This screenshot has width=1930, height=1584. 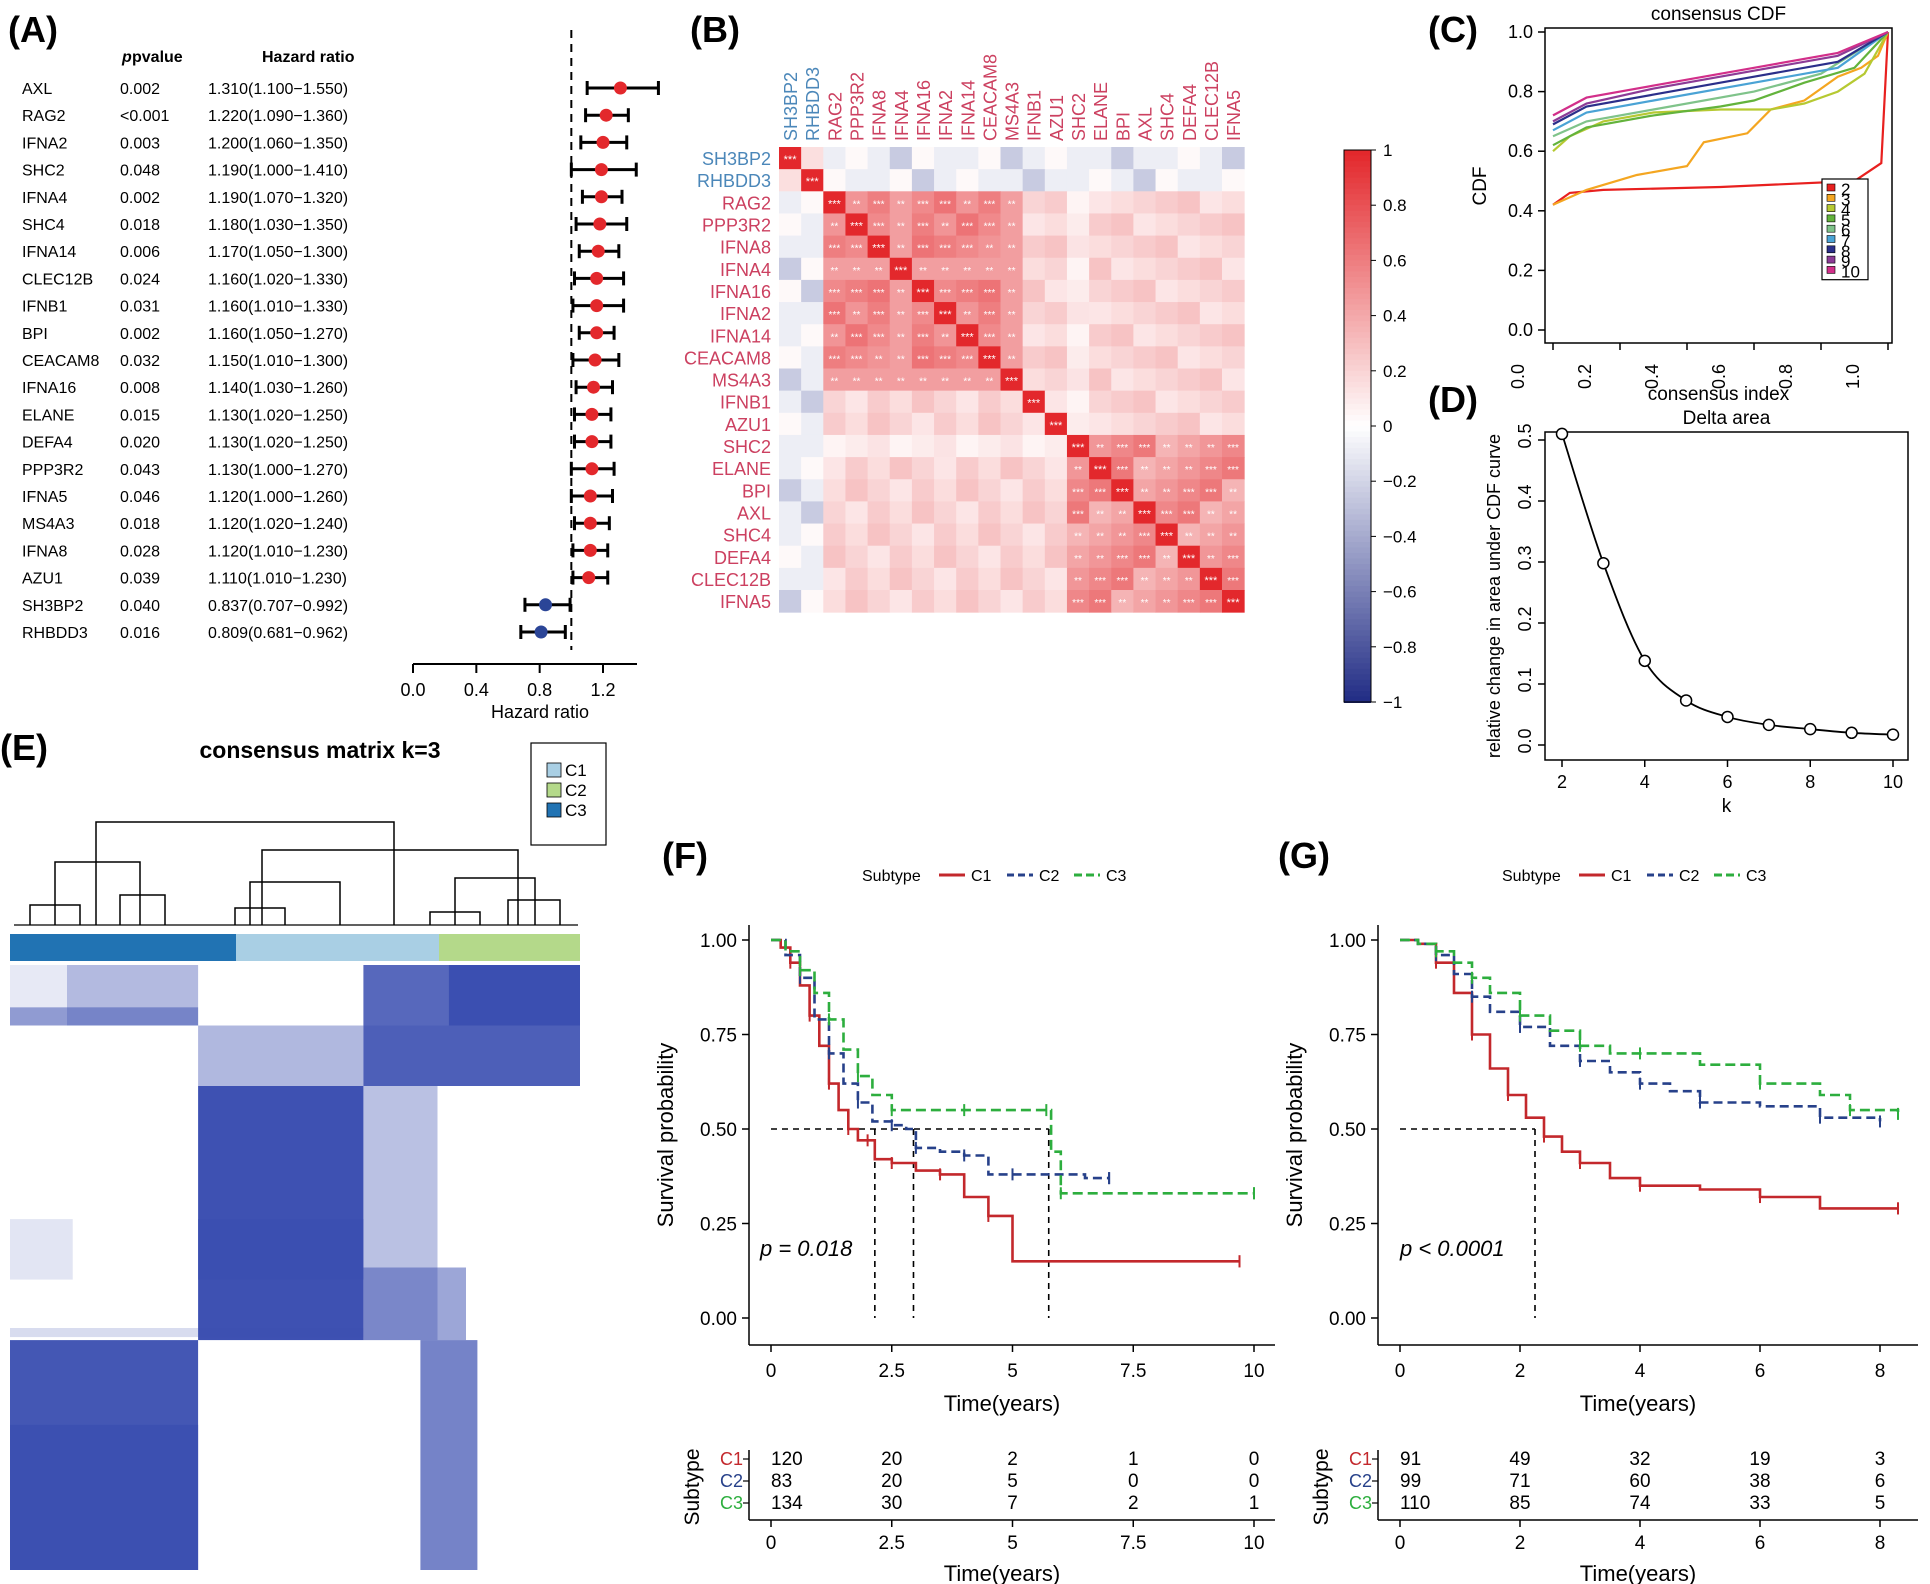 What do you see at coordinates (278, 361) in the screenshot?
I see `forest-hr-text: 1.150(1.010−1.300)` at bounding box center [278, 361].